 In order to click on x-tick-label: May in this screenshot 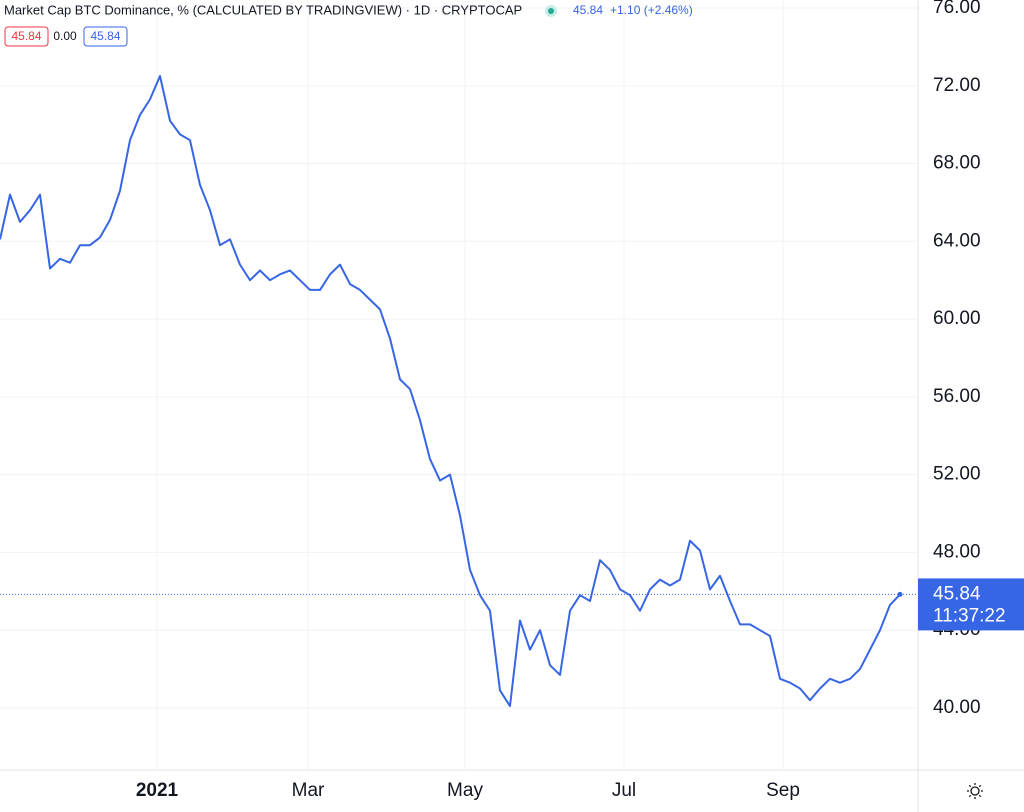, I will do `click(465, 790)`.